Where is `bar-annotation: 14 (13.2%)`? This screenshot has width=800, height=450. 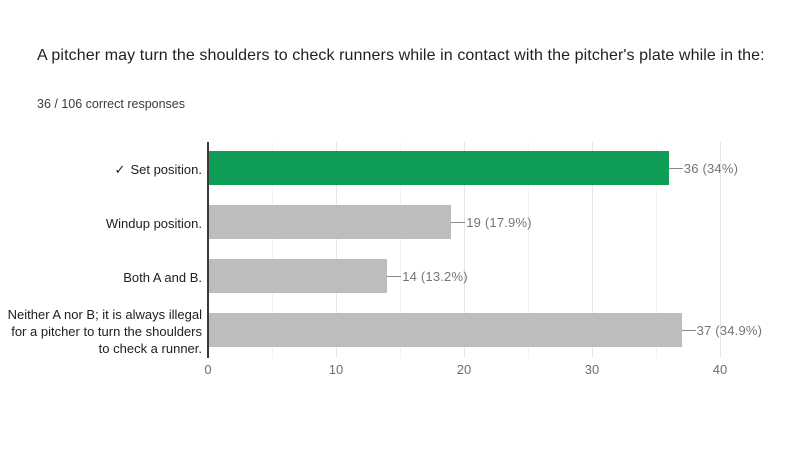
bar-annotation: 14 (13.2%) is located at coordinates (427, 276).